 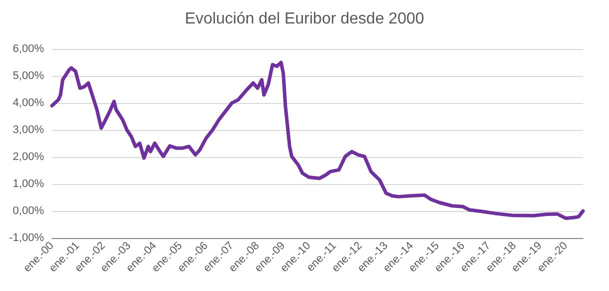 What do you see at coordinates (28, 157) in the screenshot?
I see `y-tick-label: 2,00%` at bounding box center [28, 157].